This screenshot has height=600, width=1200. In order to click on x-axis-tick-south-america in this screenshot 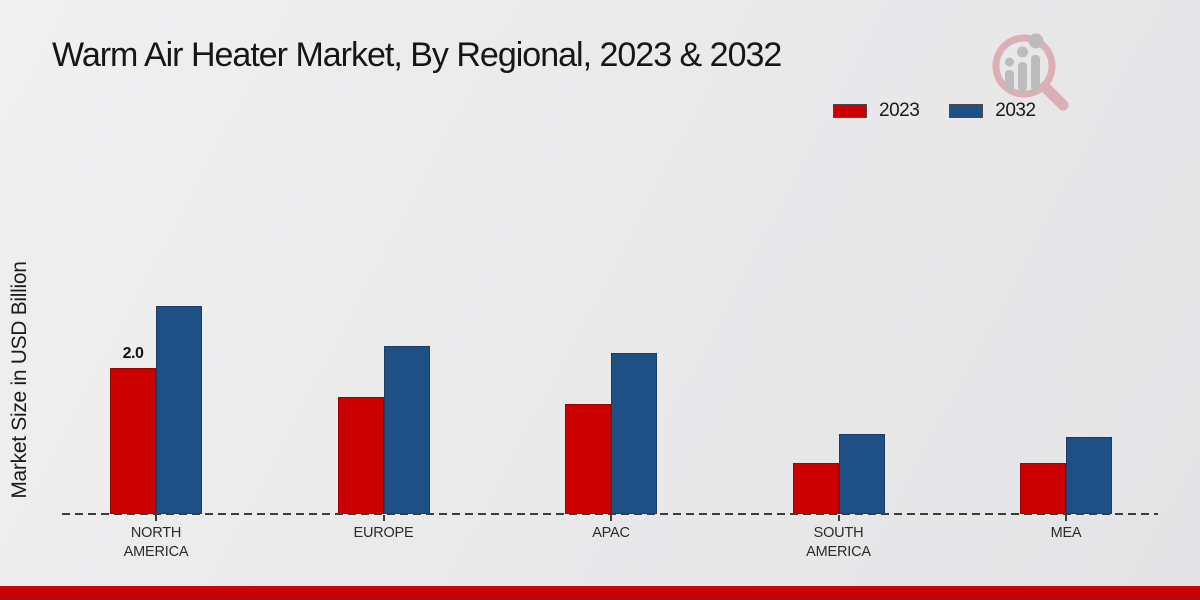, I will do `click(838, 518)`.